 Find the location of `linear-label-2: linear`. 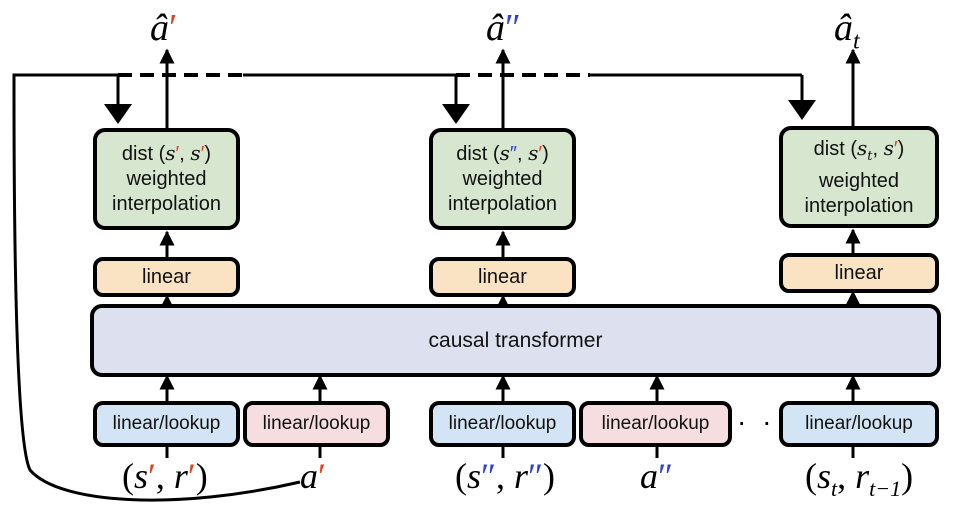

linear-label-2: linear is located at coordinates (502, 276).